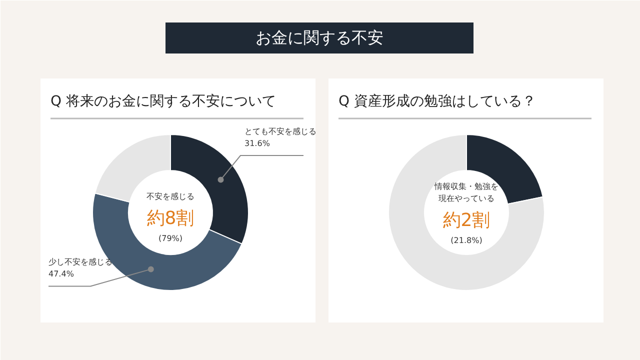  Describe the element at coordinates (61, 274) in the screenshot. I see `data-label: 47.4%` at that location.